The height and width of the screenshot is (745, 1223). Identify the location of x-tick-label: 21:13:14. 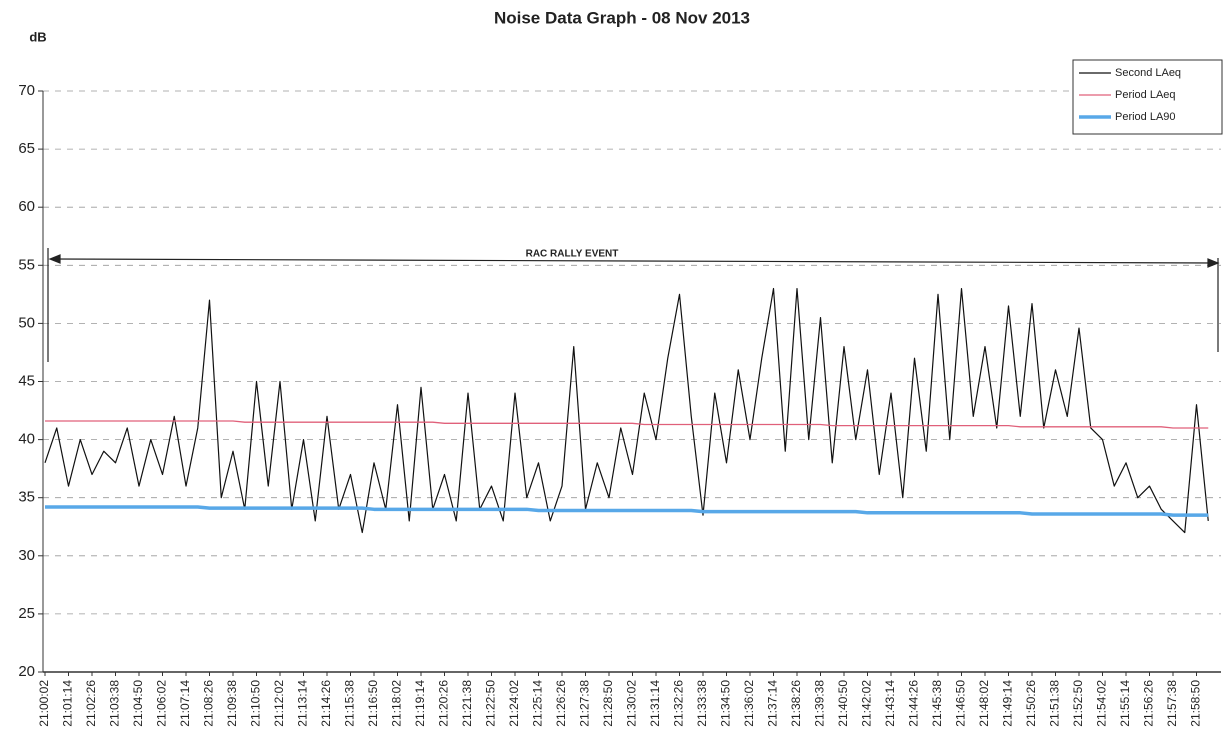
(303, 703).